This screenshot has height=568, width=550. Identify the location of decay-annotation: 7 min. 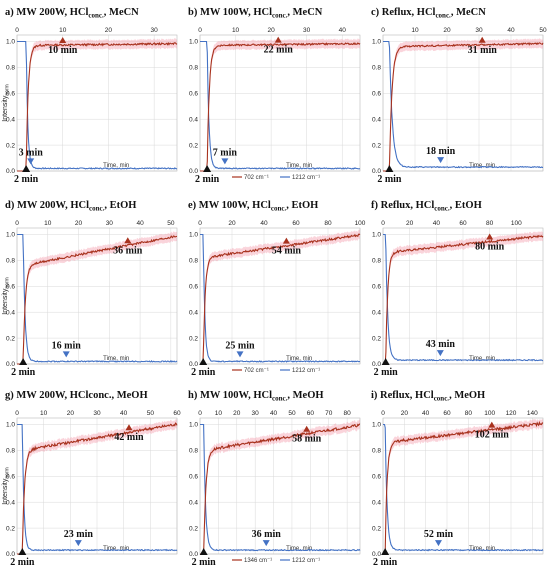
(225, 152).